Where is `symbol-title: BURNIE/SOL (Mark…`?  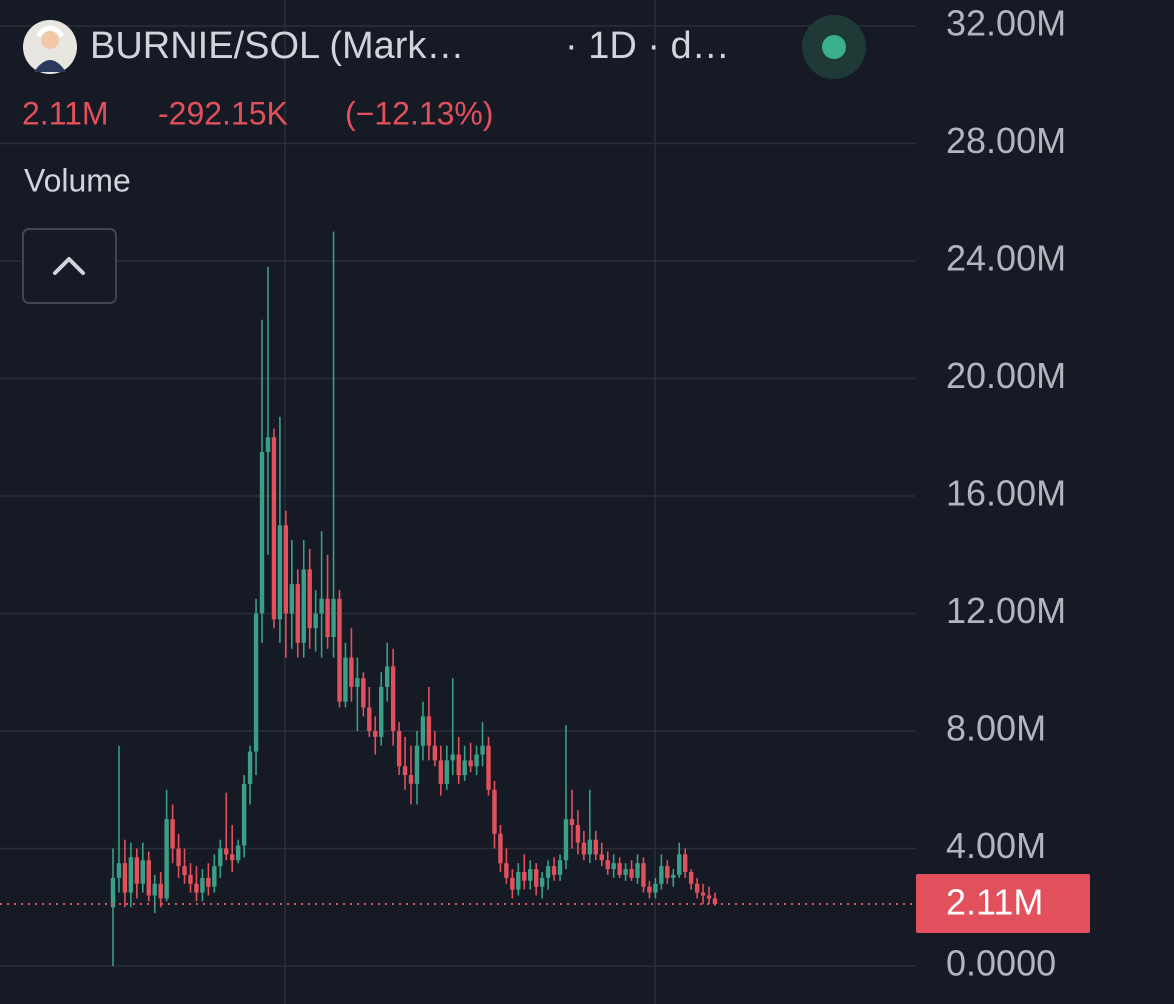
symbol-title: BURNIE/SOL (Mark… is located at coordinates (277, 46).